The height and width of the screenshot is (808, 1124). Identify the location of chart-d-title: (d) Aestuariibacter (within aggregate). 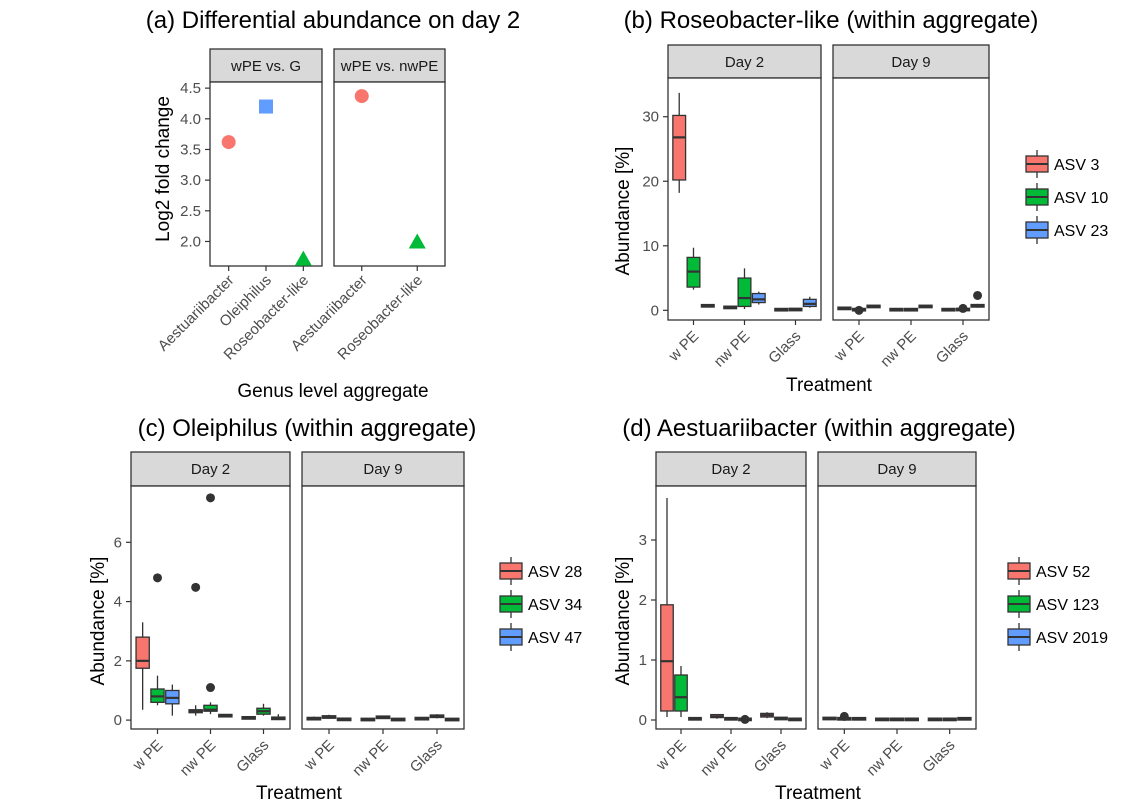
(819, 428).